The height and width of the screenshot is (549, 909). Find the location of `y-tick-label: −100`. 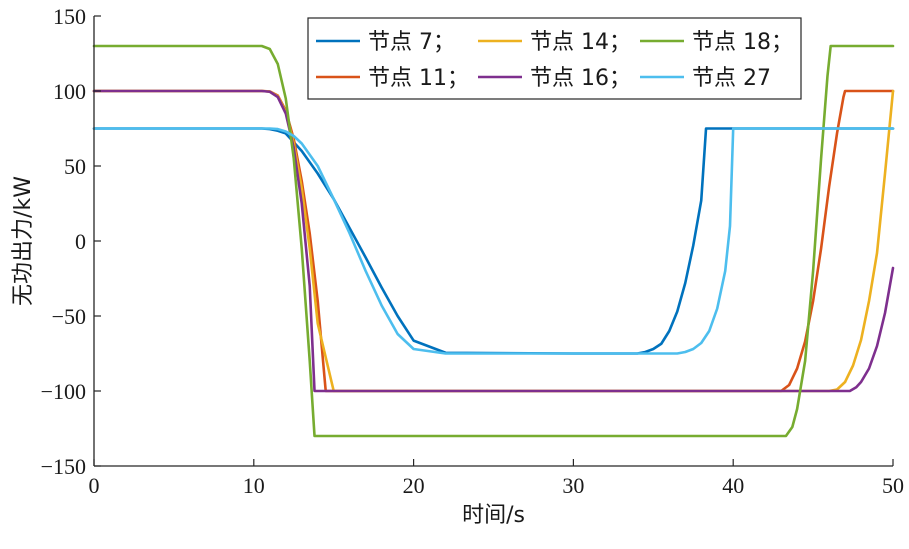

y-tick-label: −100 is located at coordinates (63, 391).